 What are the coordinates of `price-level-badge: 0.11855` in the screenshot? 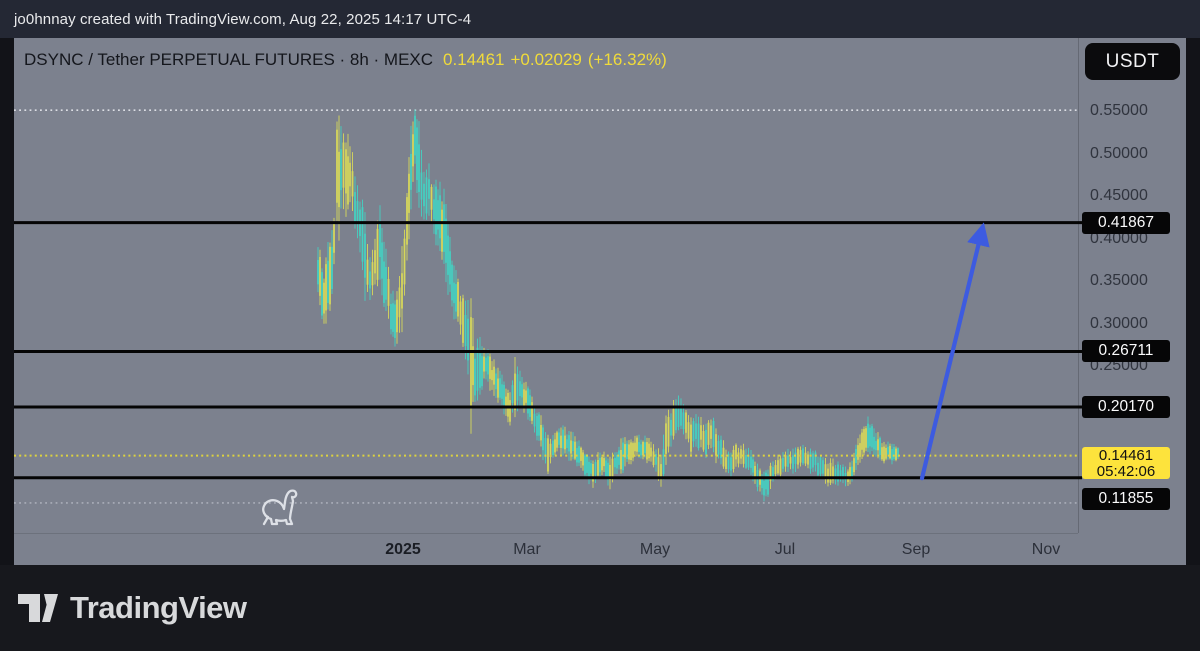 It's located at (1126, 499).